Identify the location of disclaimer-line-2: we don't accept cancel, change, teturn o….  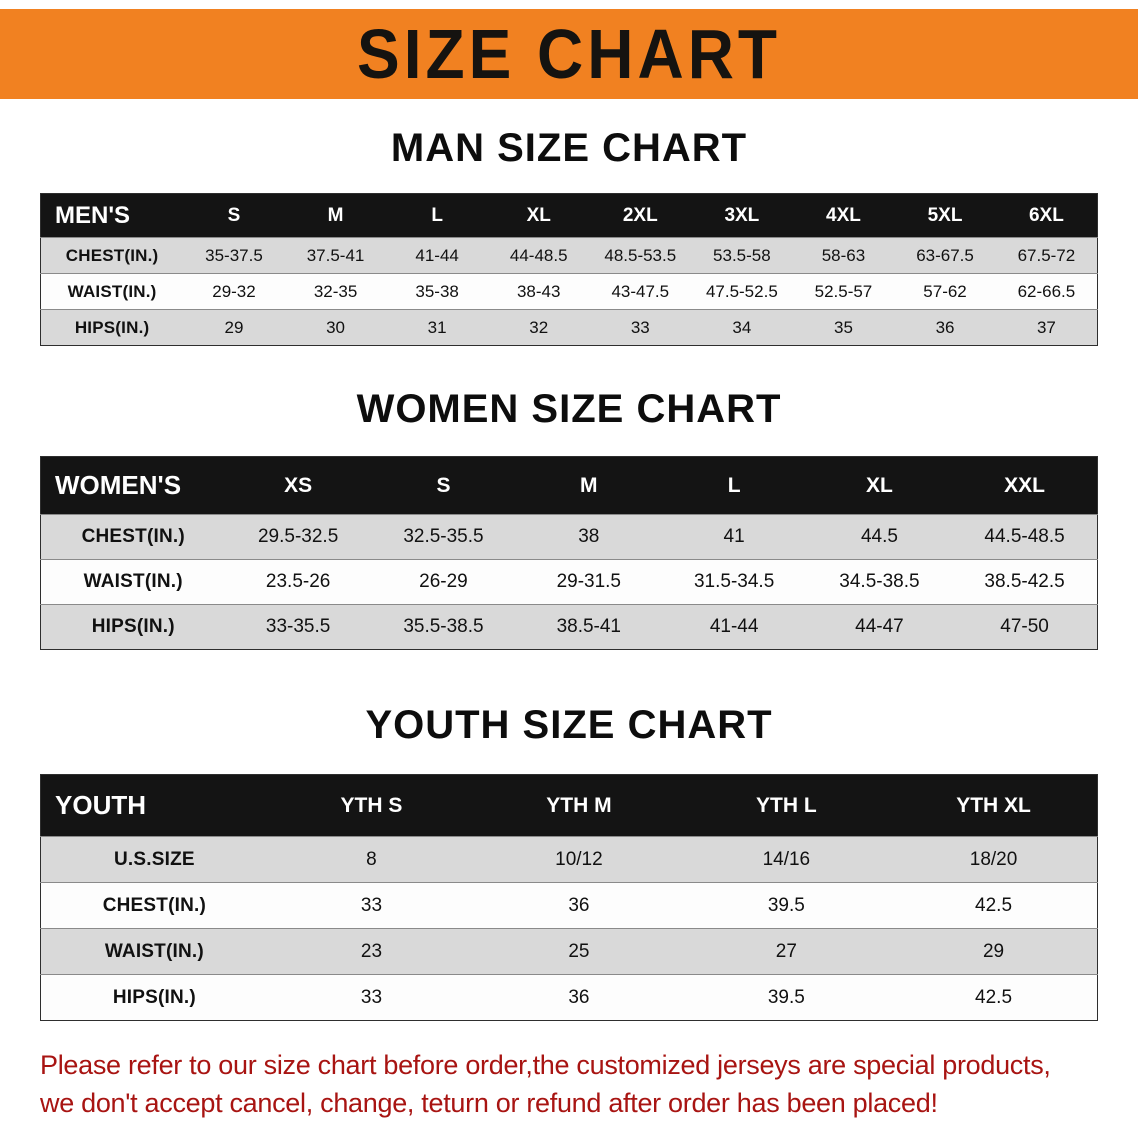
(489, 1102).